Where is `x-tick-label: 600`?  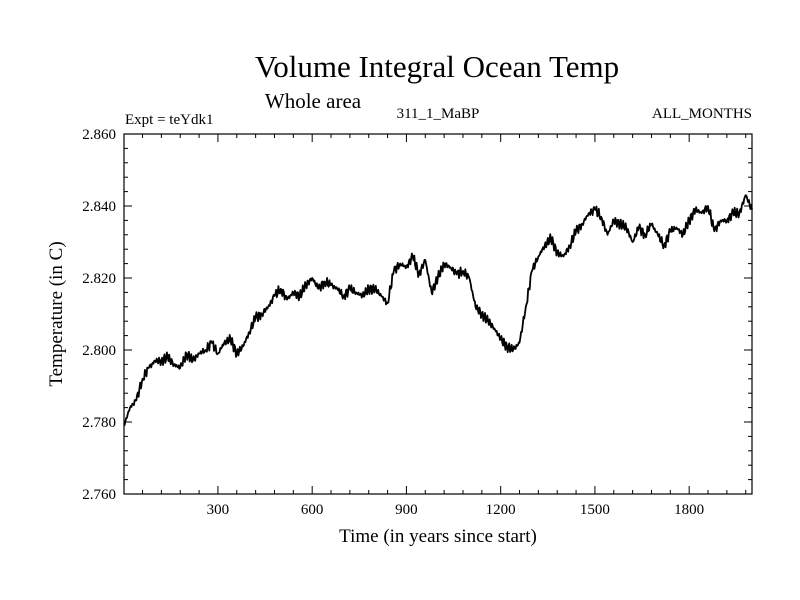 x-tick-label: 600 is located at coordinates (312, 510).